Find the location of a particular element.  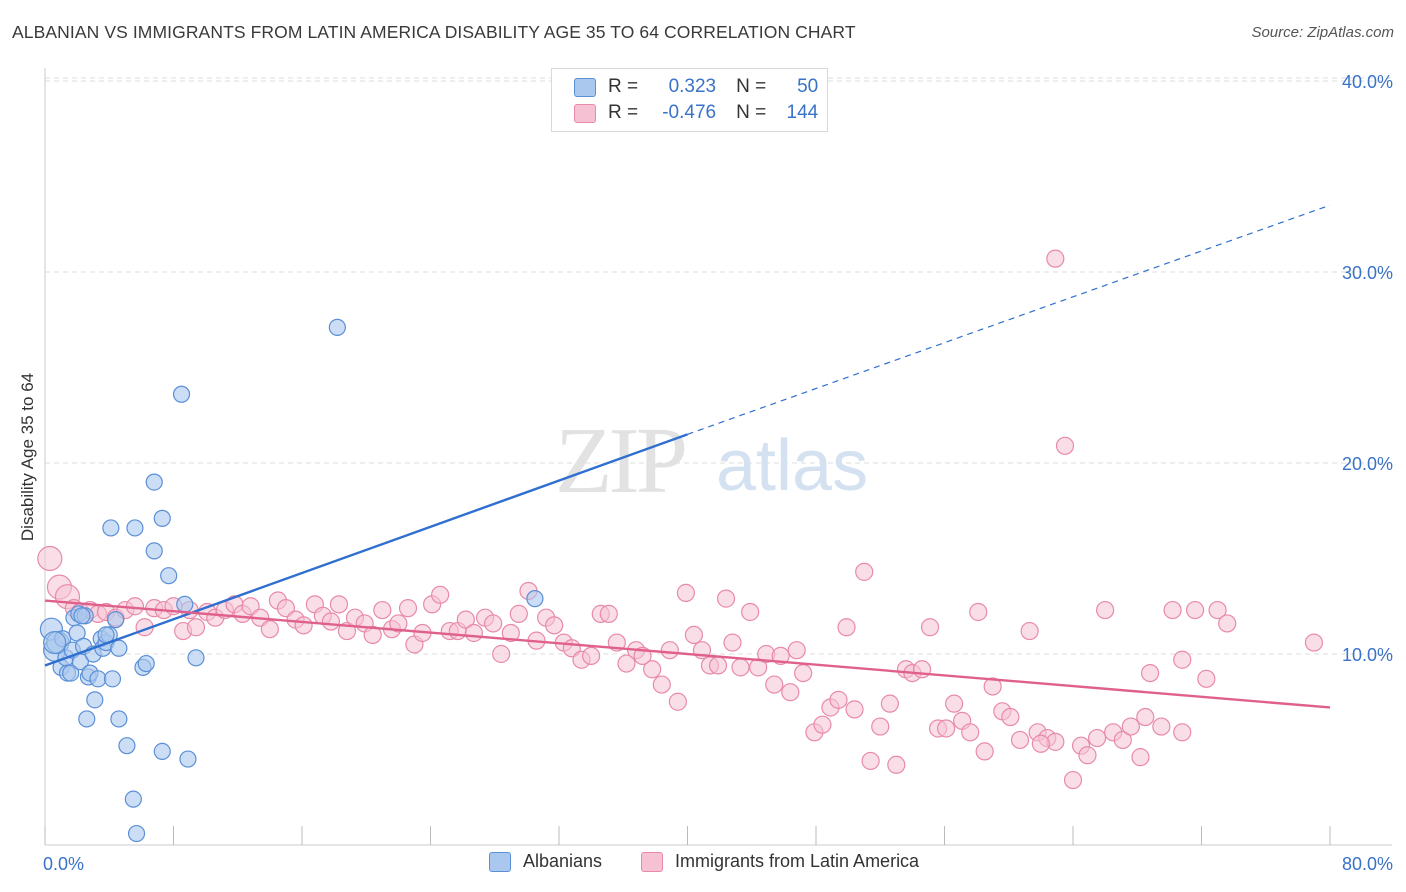

latin-trend-line is located at coordinates (687, 654).